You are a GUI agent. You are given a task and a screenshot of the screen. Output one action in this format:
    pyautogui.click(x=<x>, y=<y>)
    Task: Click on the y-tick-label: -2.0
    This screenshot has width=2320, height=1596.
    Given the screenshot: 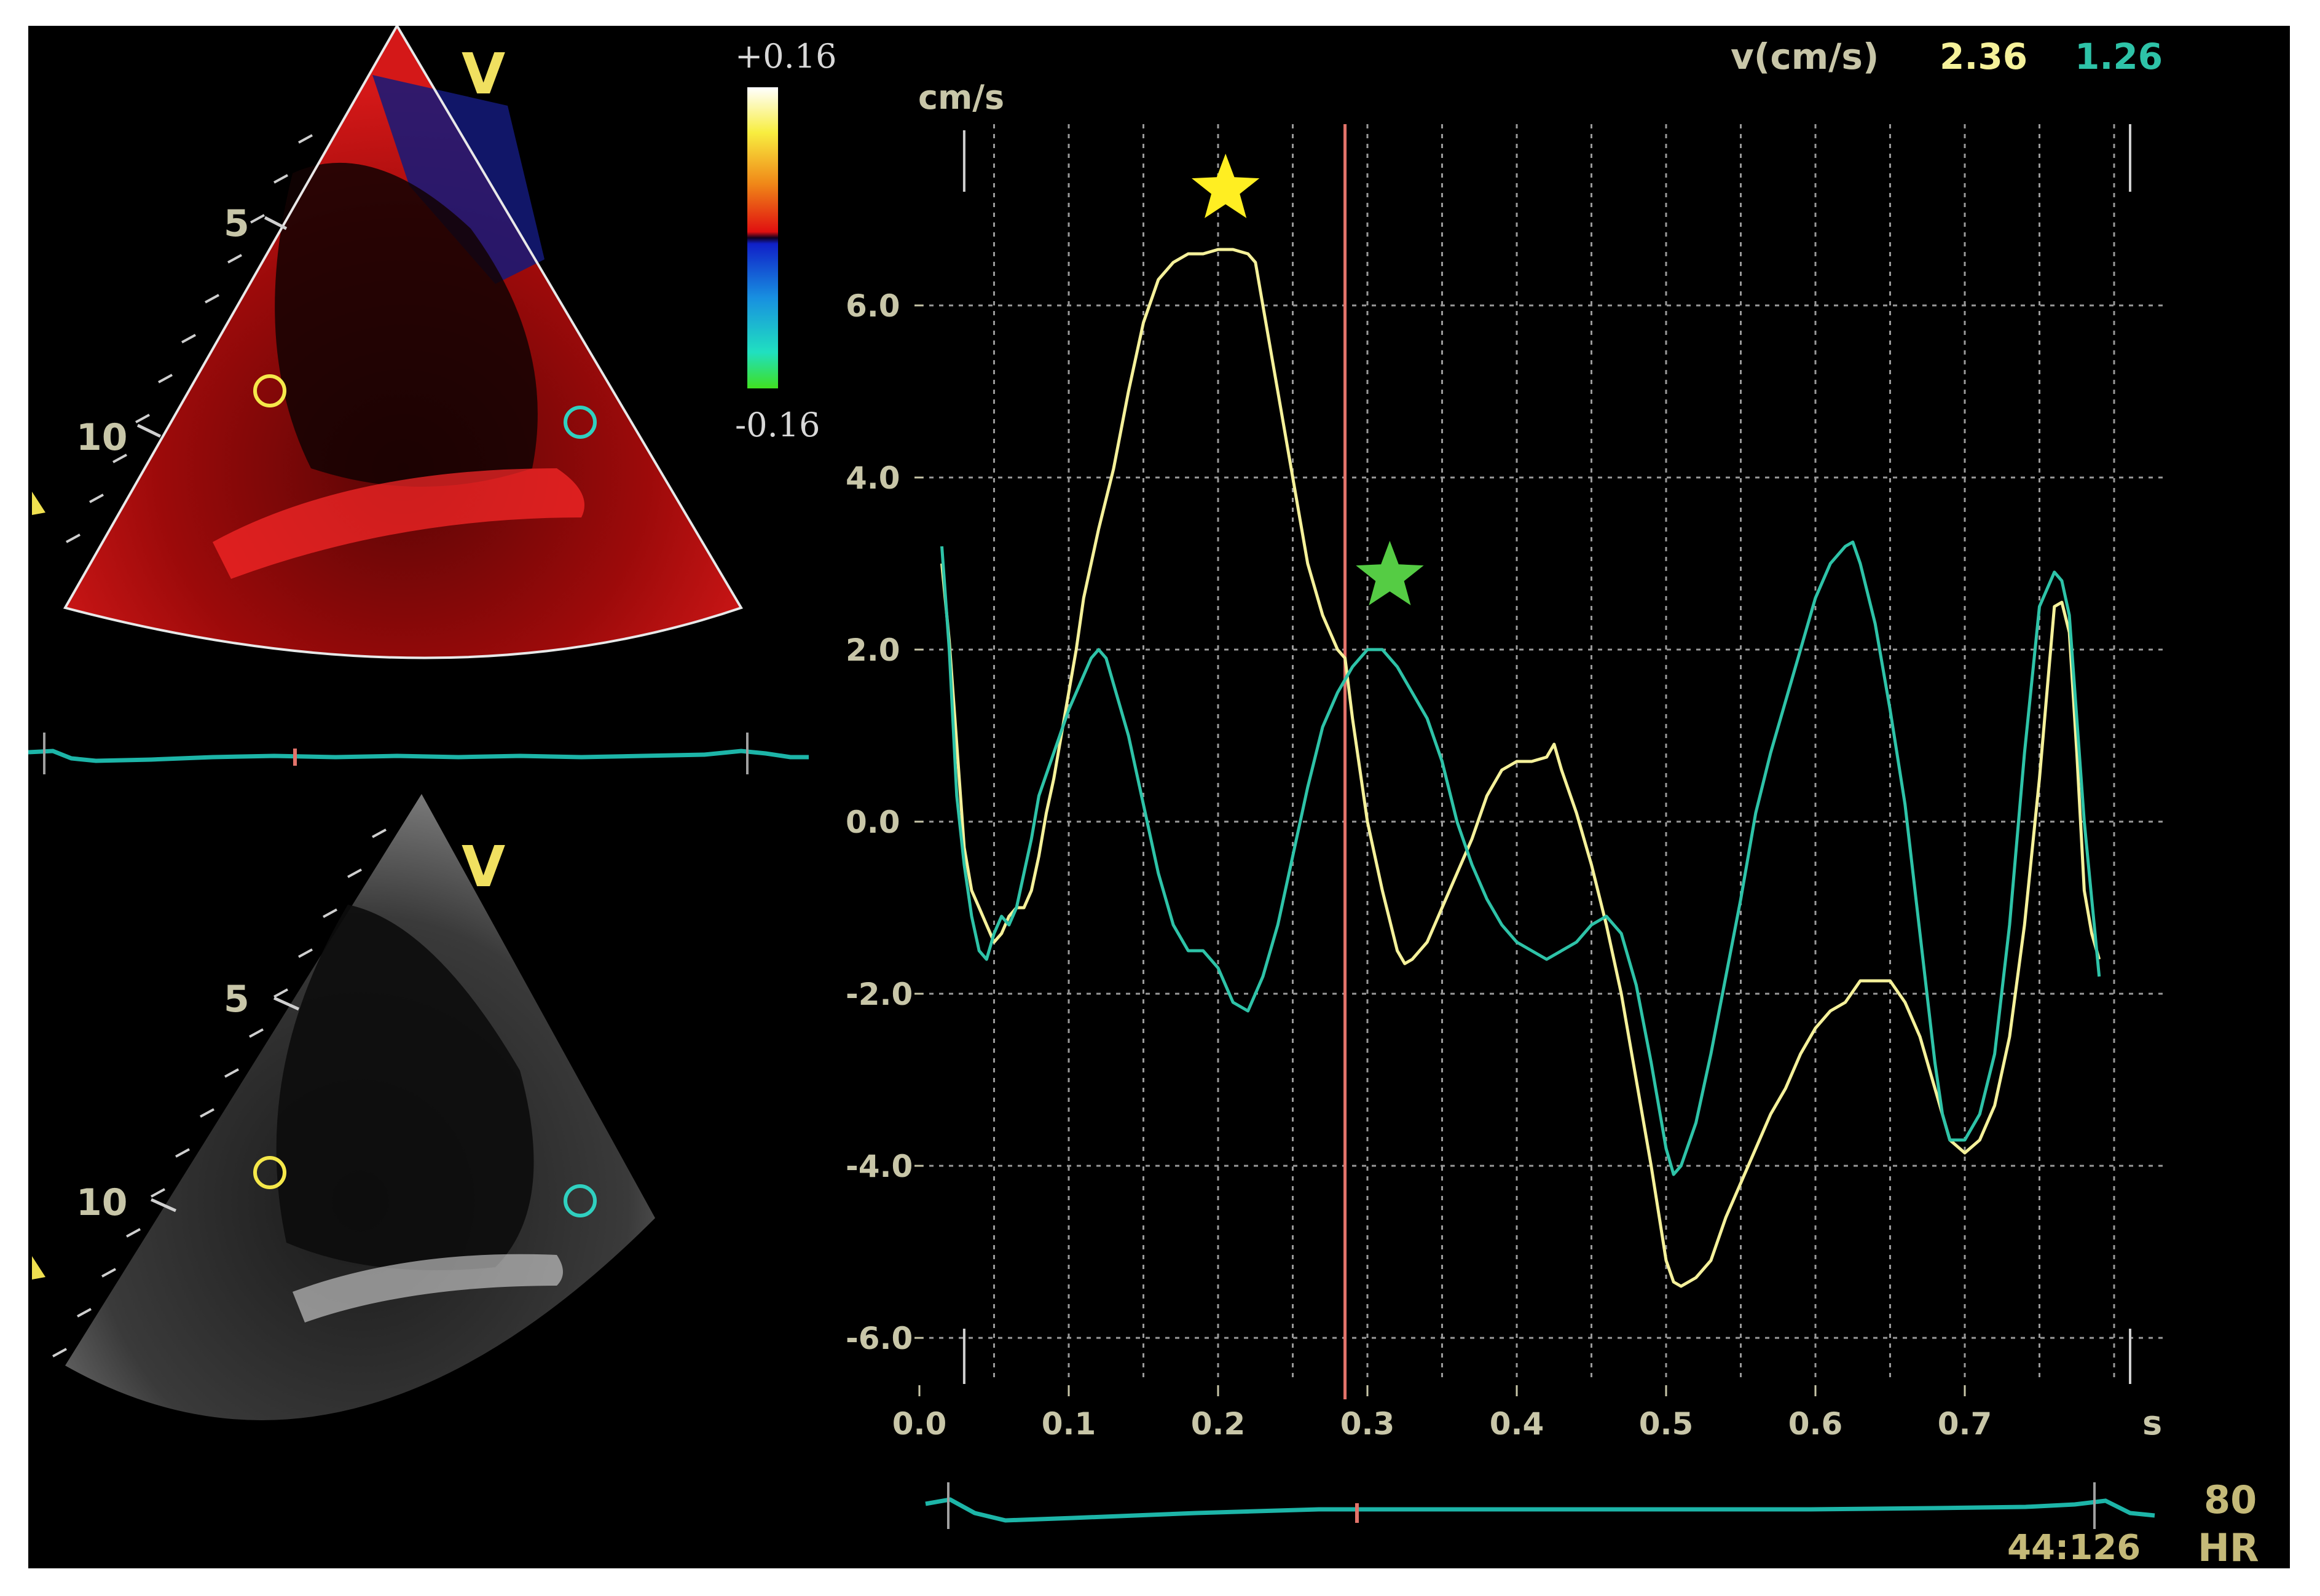 What is the action you would take?
    pyautogui.click(x=879, y=995)
    